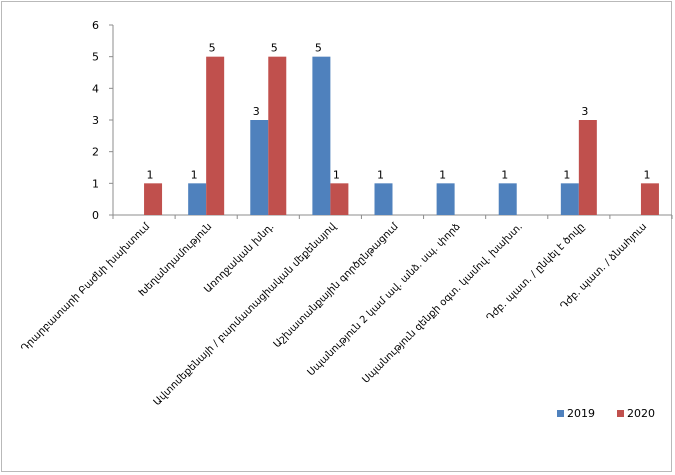 This screenshot has width=675, height=475. What do you see at coordinates (95, 120) in the screenshot?
I see `y-tick-label: 3` at bounding box center [95, 120].